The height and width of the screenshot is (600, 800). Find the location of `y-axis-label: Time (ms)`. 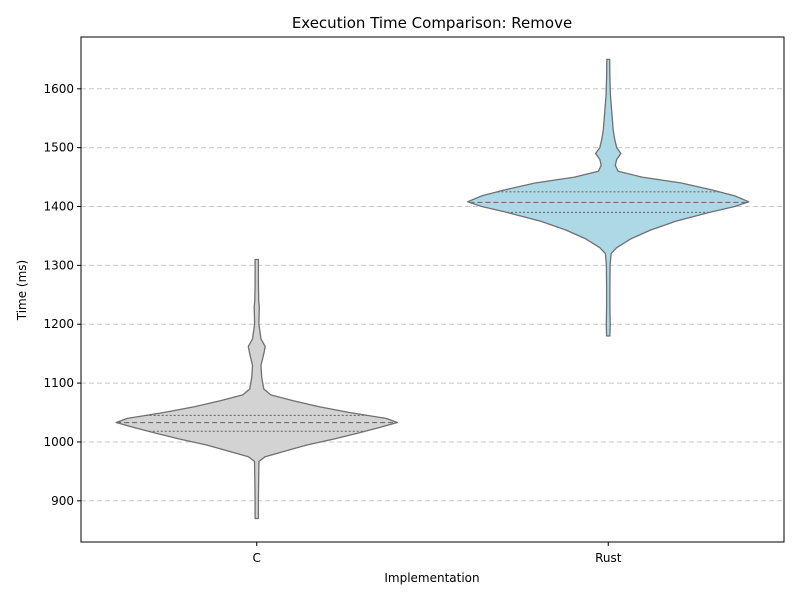

y-axis-label: Time (ms) is located at coordinates (22, 291).